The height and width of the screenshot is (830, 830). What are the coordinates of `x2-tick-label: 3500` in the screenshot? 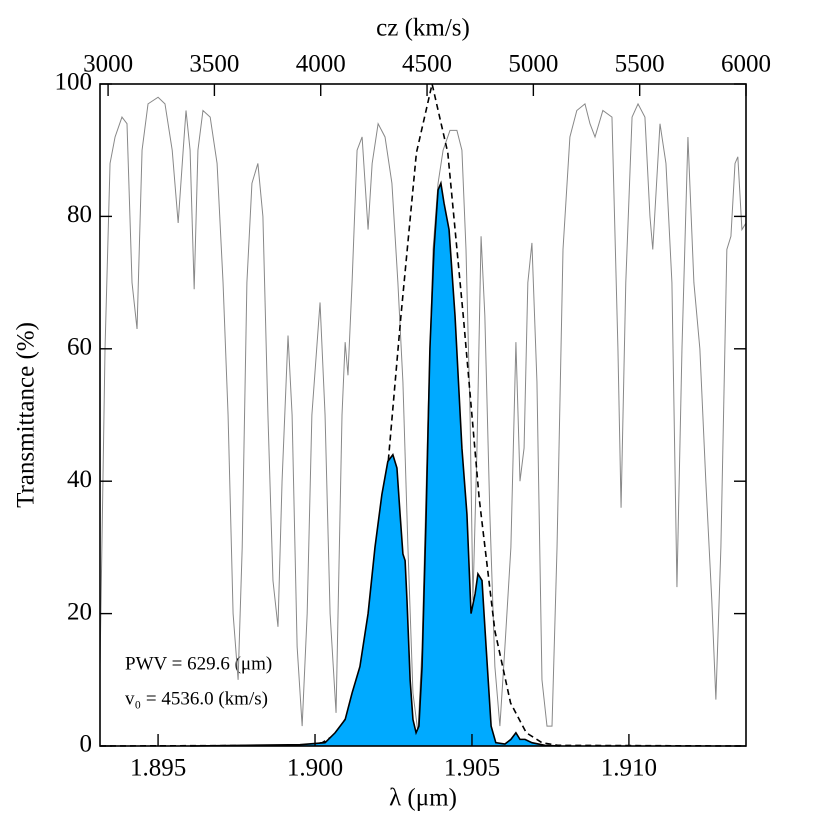 It's located at (214, 64).